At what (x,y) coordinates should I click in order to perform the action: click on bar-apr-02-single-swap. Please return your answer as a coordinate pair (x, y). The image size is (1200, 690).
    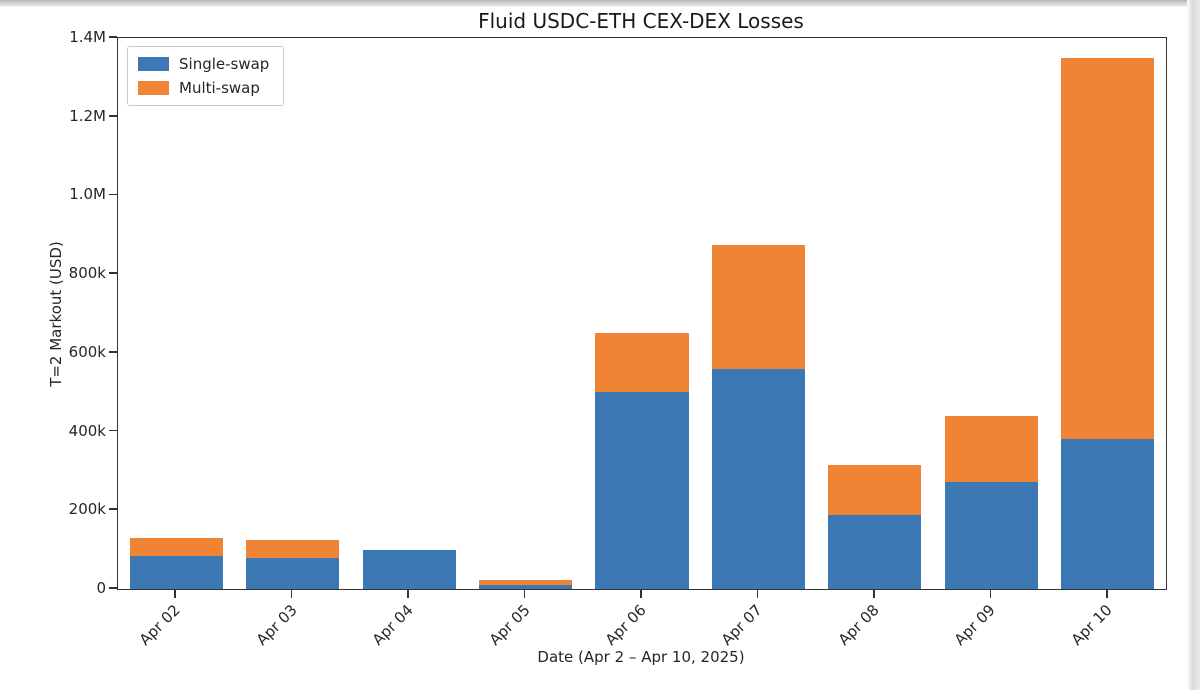
    Looking at the image, I should click on (176, 572).